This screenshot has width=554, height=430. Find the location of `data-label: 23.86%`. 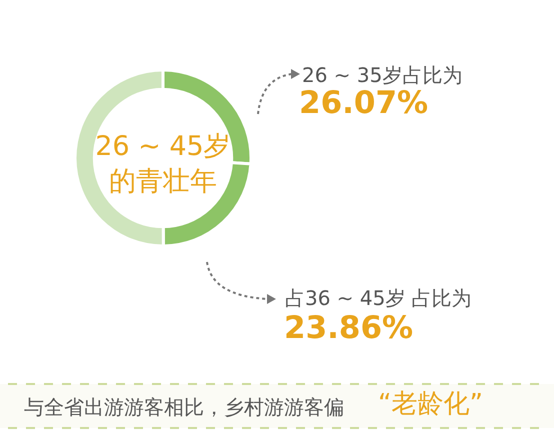

data-label: 23.86% is located at coordinates (349, 328).